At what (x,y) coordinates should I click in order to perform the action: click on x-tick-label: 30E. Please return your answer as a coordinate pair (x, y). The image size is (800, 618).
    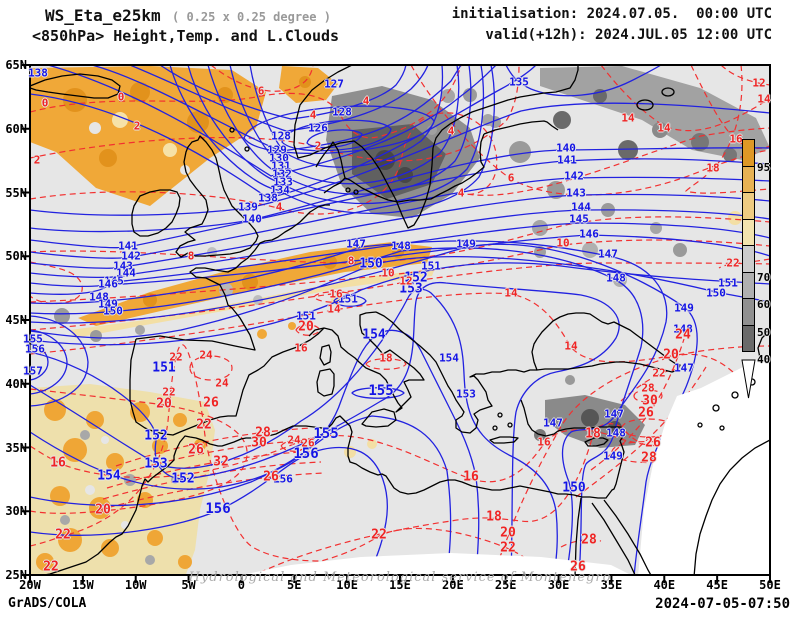
    Looking at the image, I should click on (558, 585).